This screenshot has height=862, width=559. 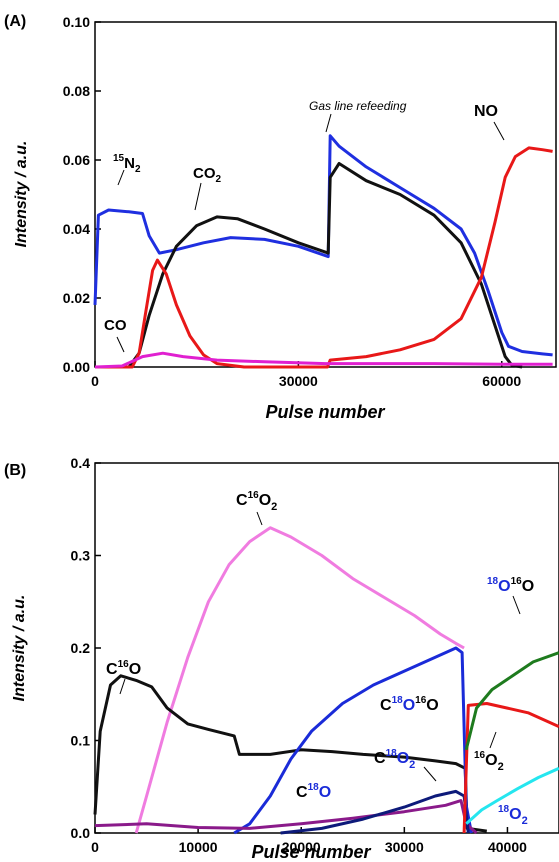 I want to click on y-tick-label: 0.0, so click(x=81, y=833).